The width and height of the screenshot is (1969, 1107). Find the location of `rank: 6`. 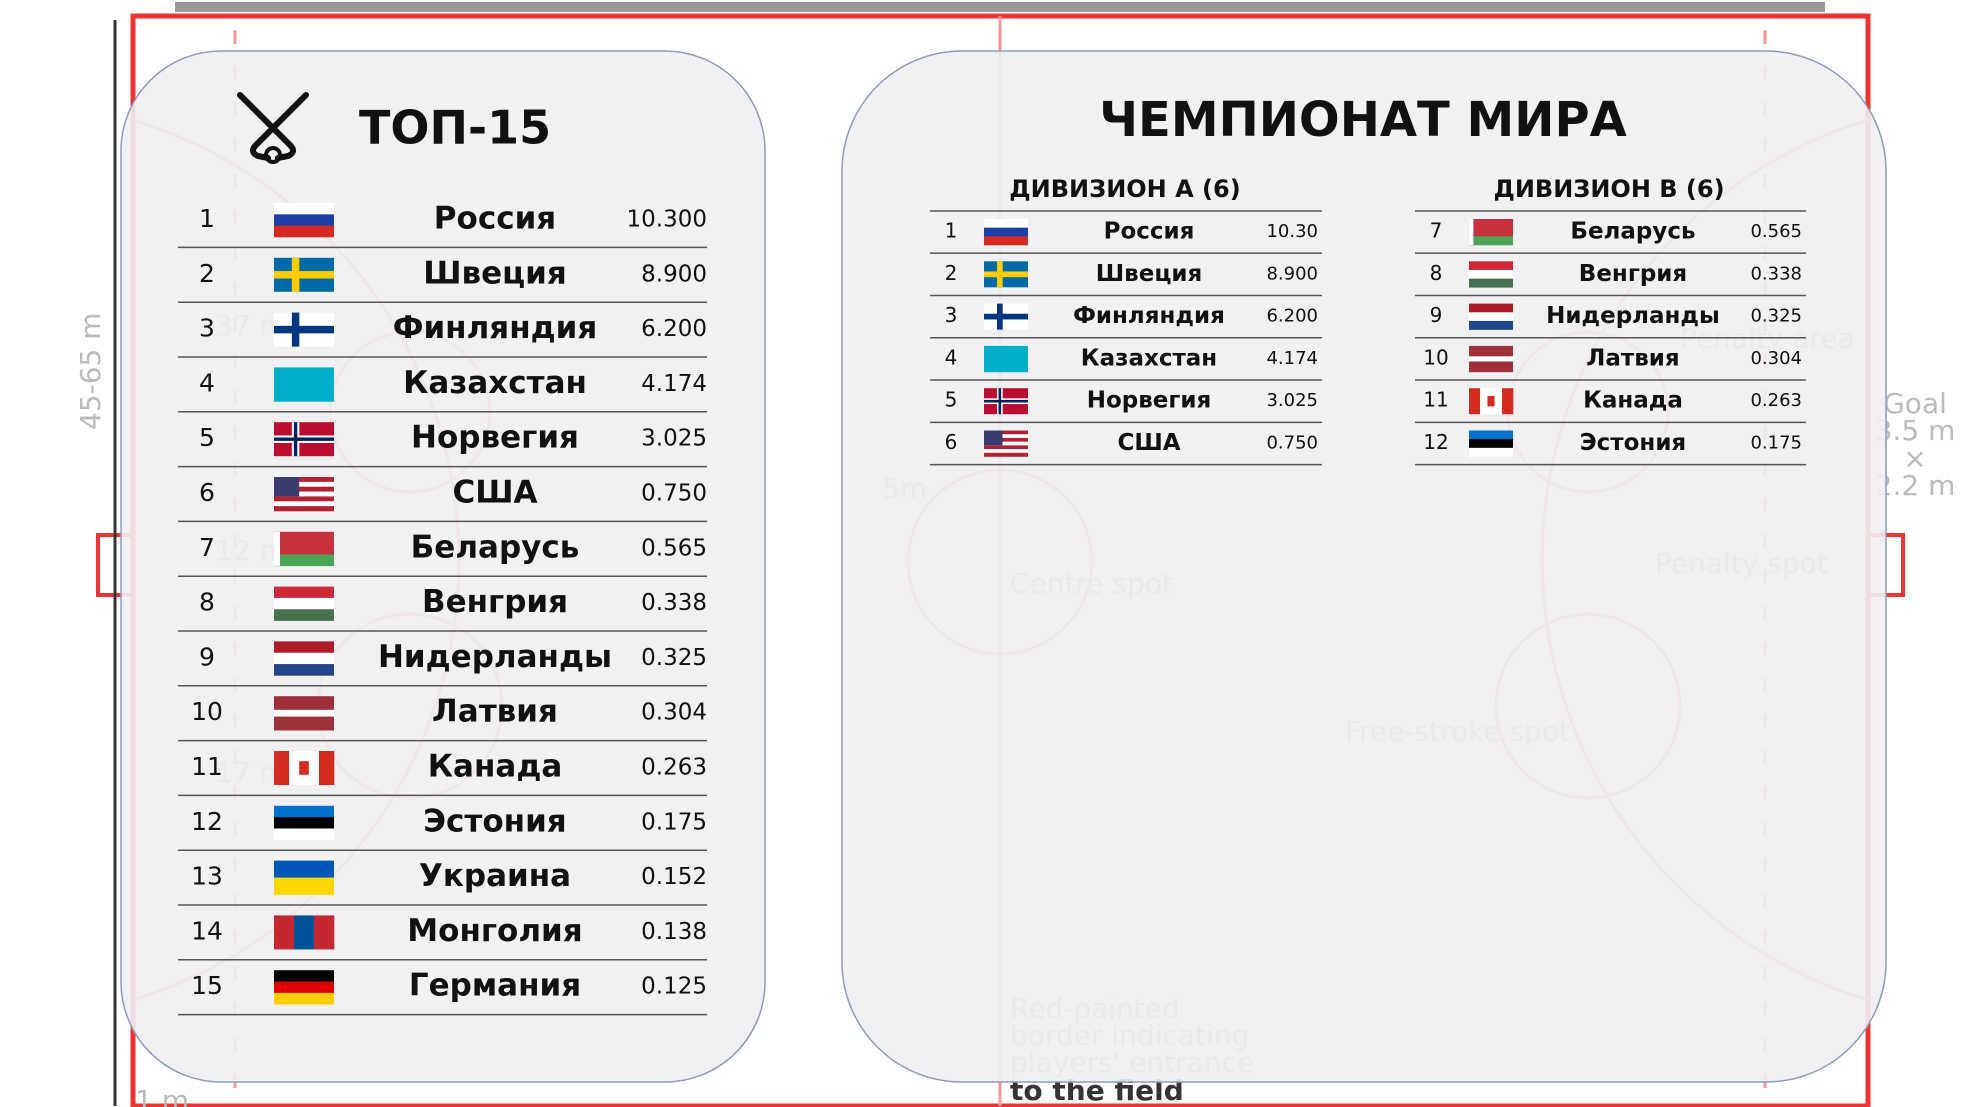

rank: 6 is located at coordinates (951, 442).